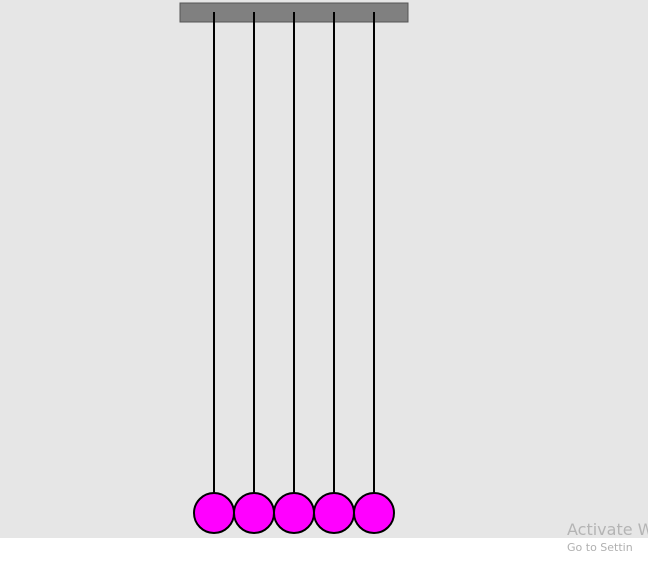  Describe the element at coordinates (607, 540) in the screenshot. I see `activate-windows-watermark: Activate W Go to Settin` at that location.